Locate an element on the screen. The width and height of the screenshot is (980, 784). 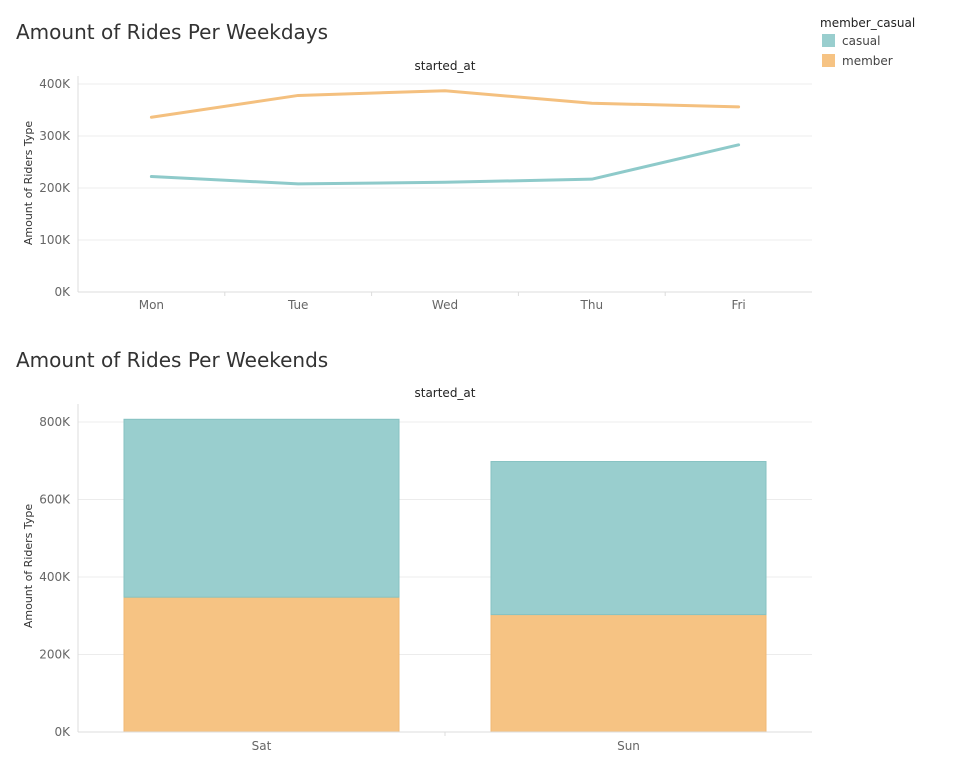
weekends-chart-title: Amount of Rides Per Weekends is located at coordinates (172, 360).